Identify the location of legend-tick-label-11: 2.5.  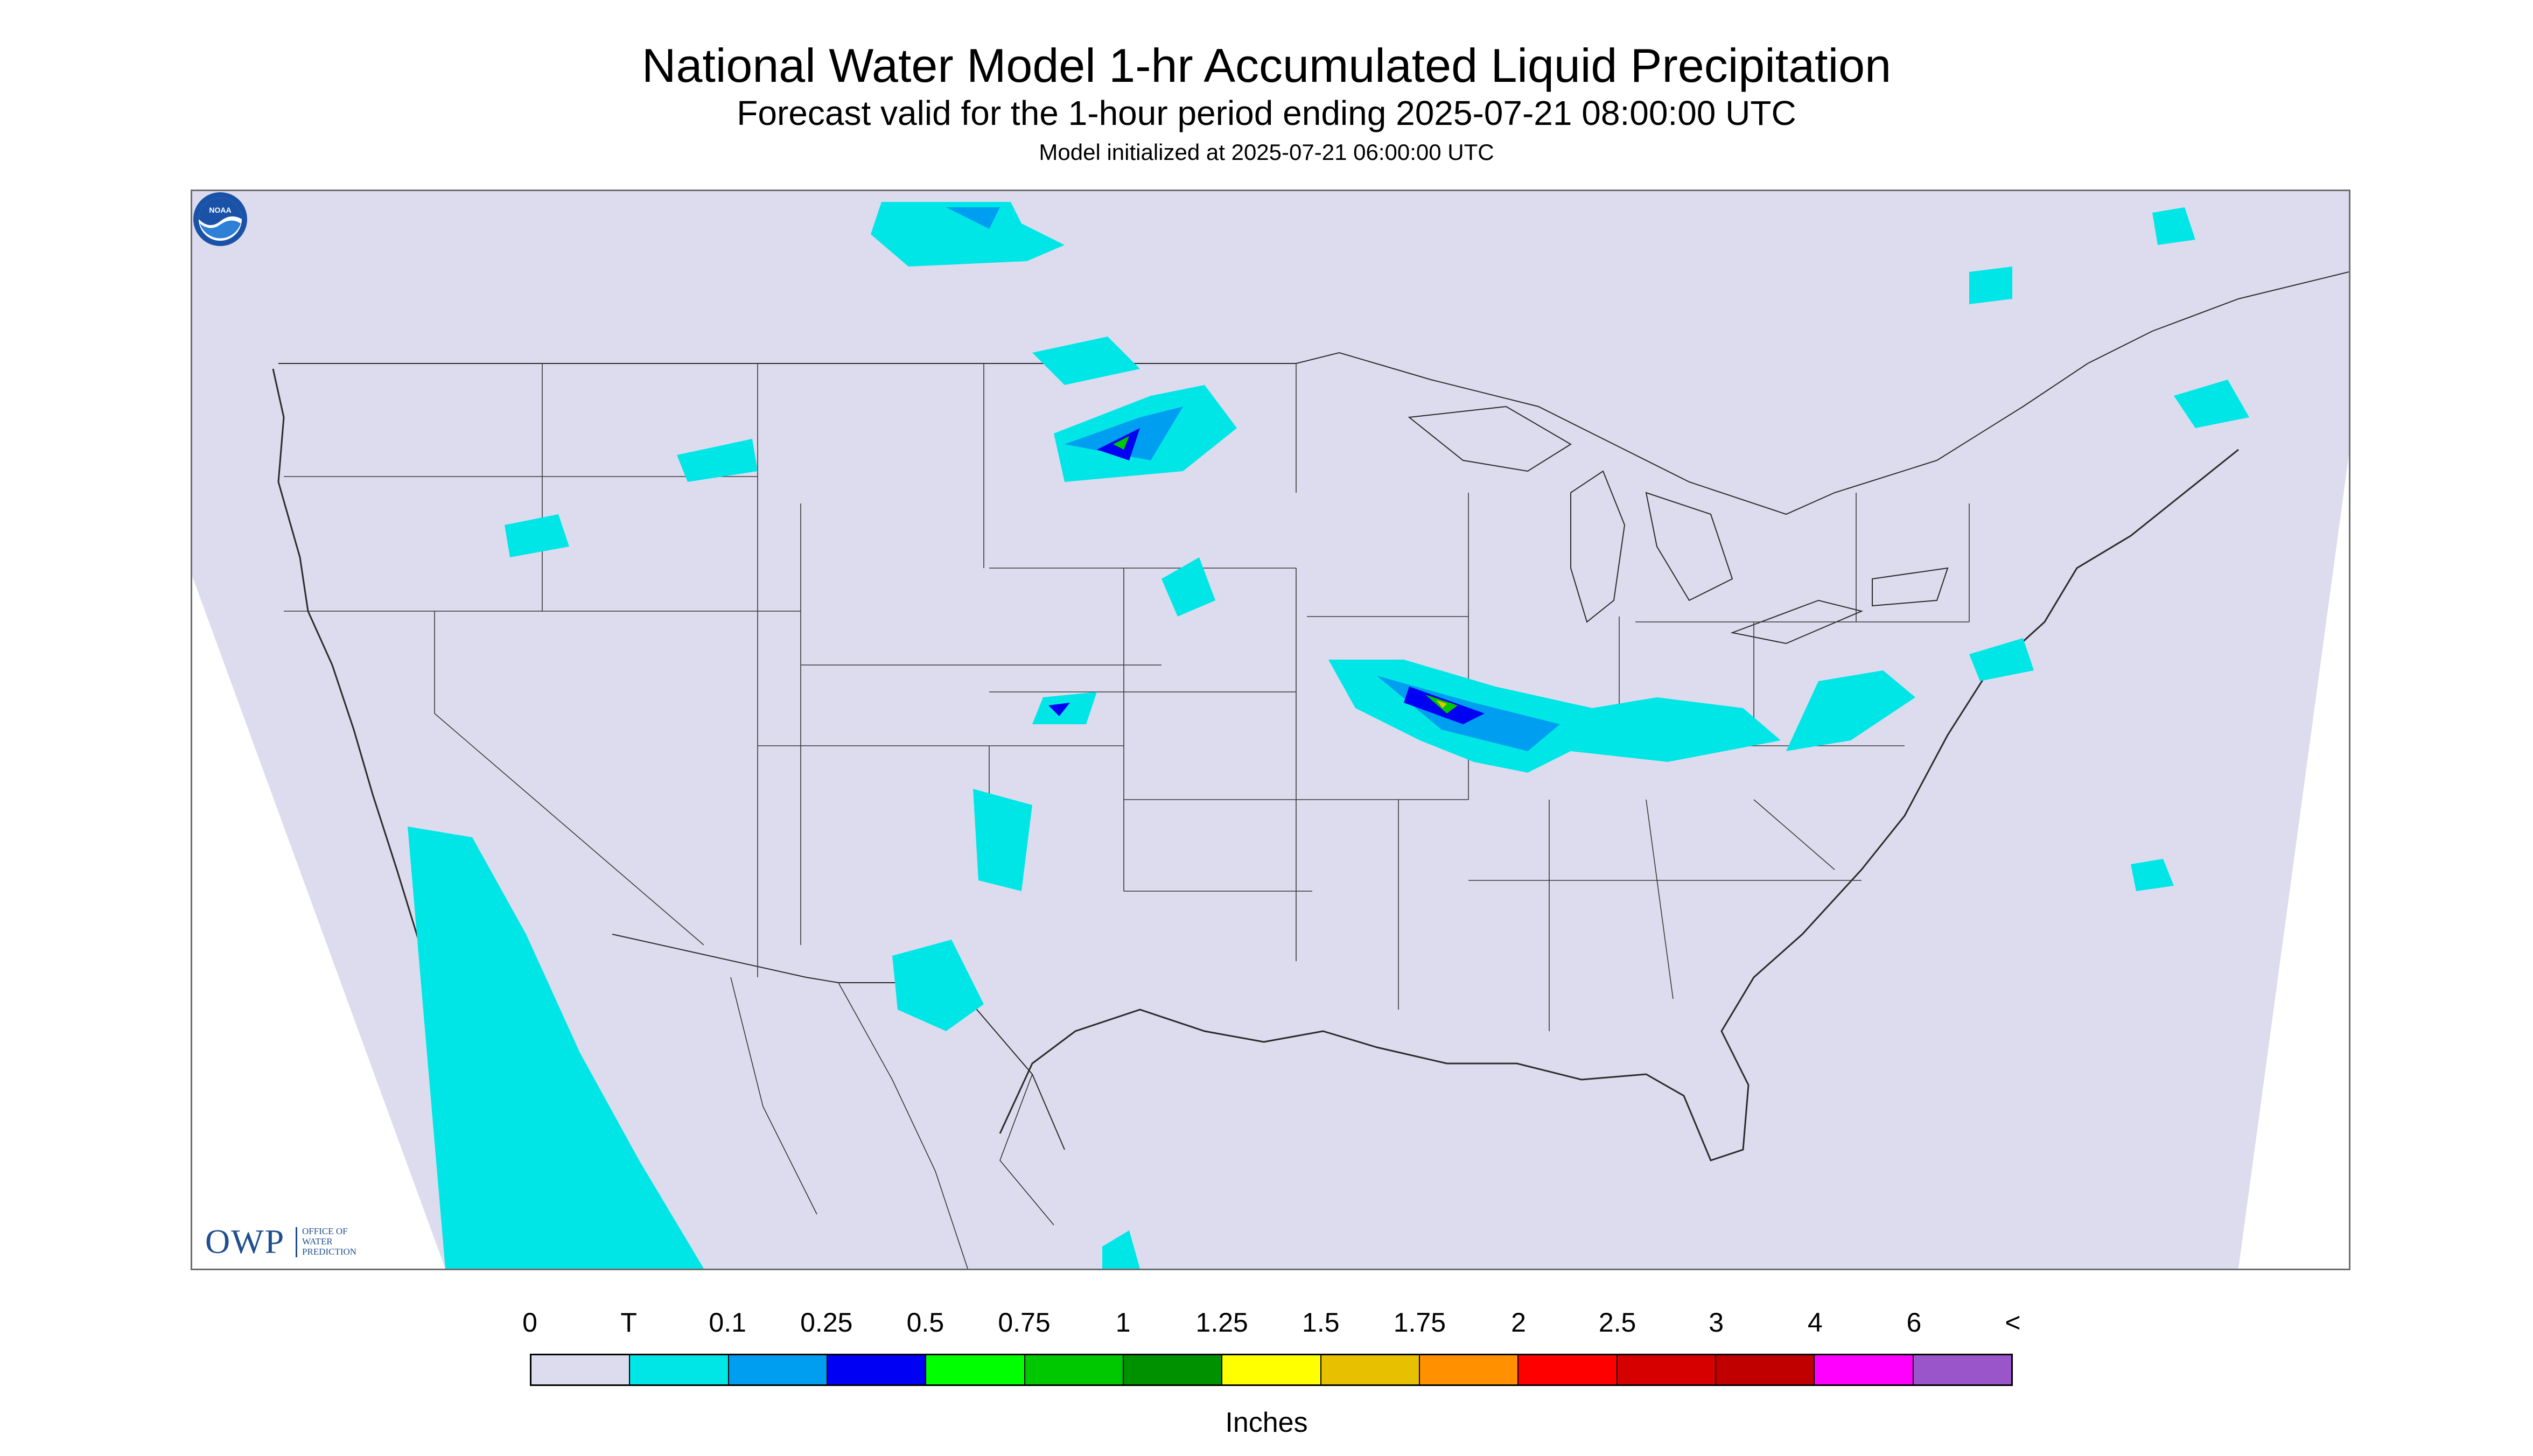
(1617, 1322).